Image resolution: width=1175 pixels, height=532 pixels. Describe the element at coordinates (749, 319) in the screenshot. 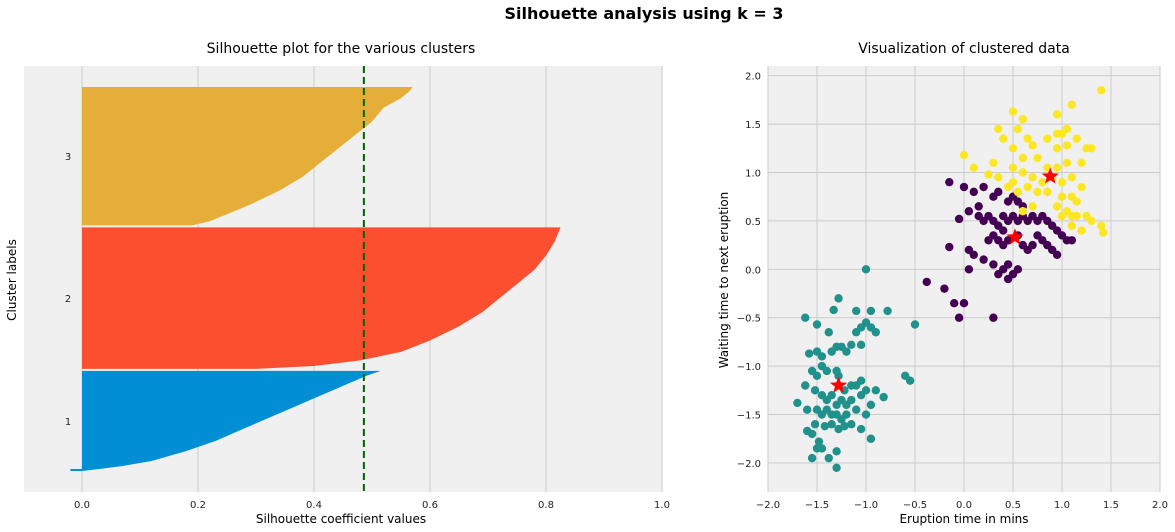

I see `y-tick-label: −0.5` at that location.